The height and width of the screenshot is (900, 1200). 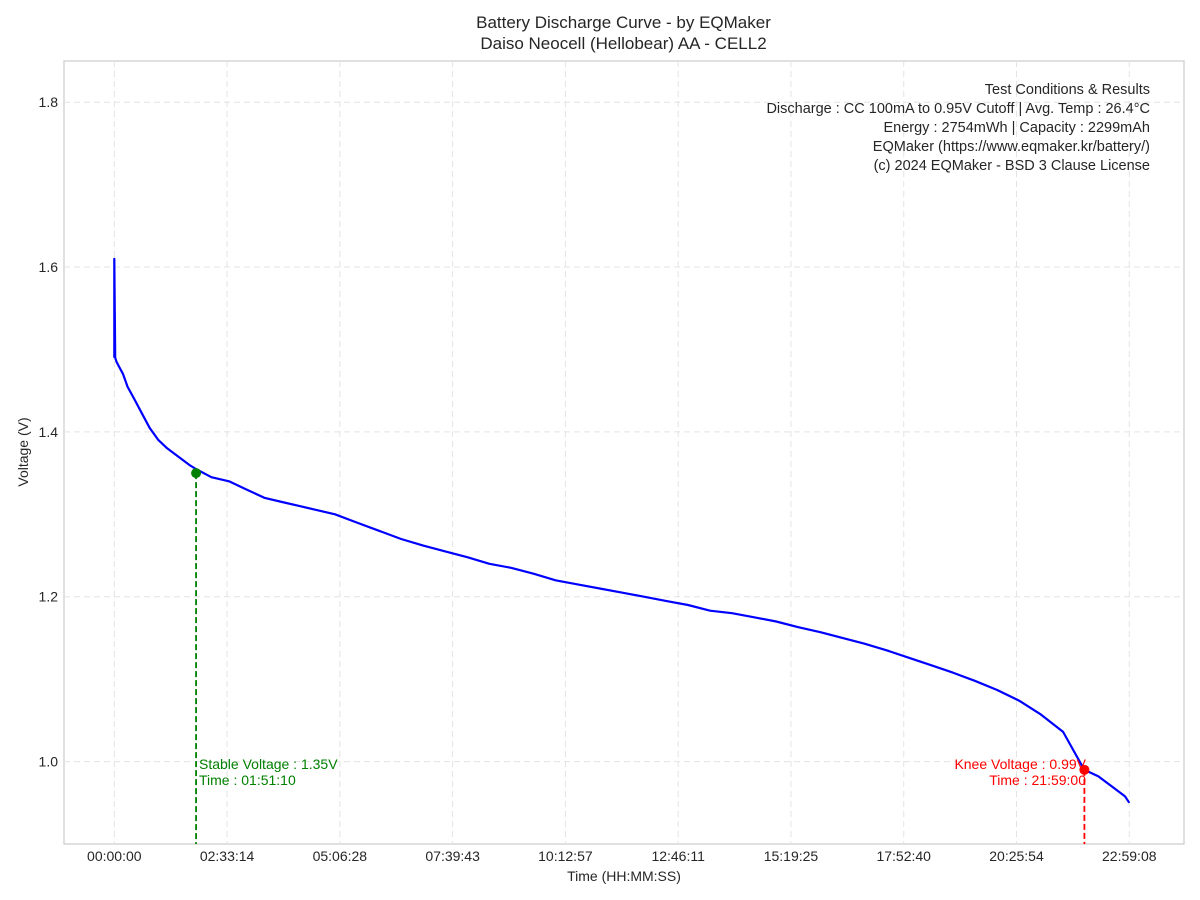 I want to click on x-tick-label: 12:46:11, so click(x=678, y=856).